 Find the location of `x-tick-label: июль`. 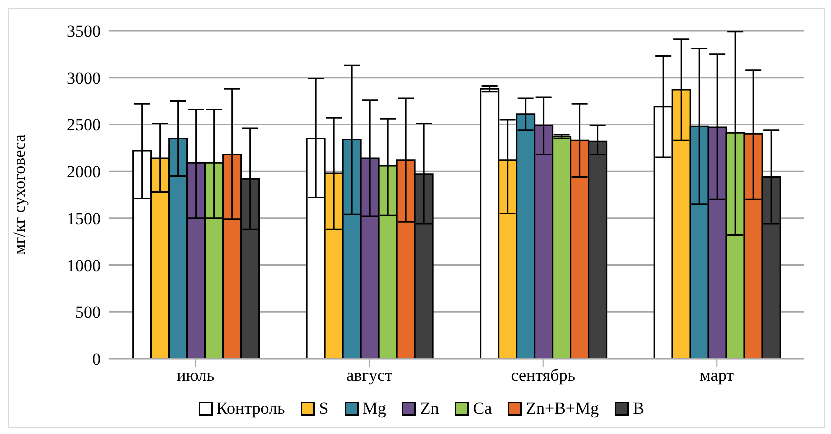

x-tick-label: июль is located at coordinates (196, 376).